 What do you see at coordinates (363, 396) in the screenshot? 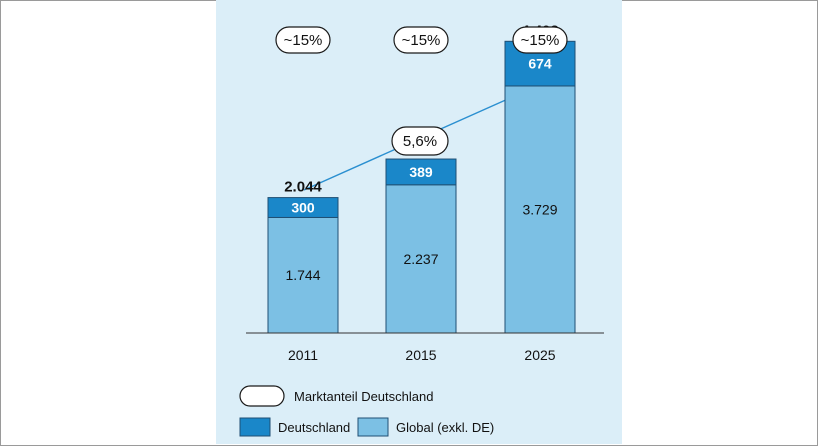
I see `legend-market-share-label: Marktanteil Deutschland` at bounding box center [363, 396].